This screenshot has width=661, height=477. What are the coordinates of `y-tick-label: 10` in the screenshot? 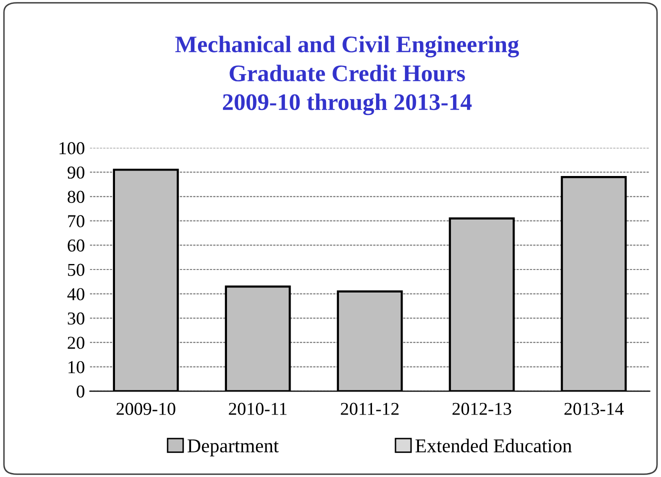 It's located at (76, 367).